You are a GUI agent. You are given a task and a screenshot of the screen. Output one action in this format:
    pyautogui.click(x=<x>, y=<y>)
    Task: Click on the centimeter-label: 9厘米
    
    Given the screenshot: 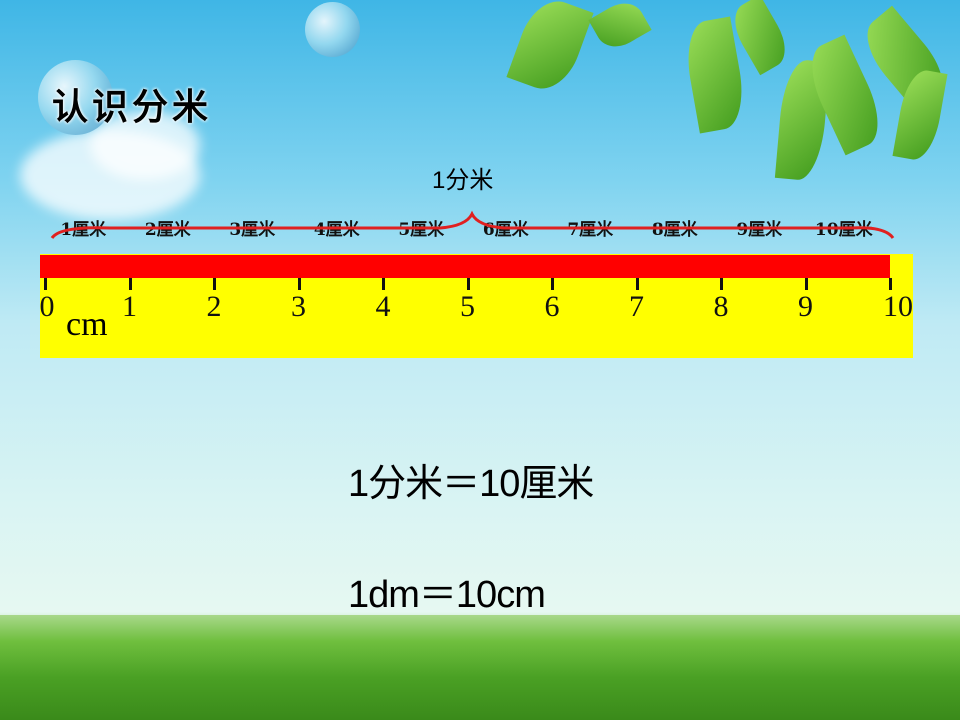 What is the action you would take?
    pyautogui.click(x=759, y=230)
    